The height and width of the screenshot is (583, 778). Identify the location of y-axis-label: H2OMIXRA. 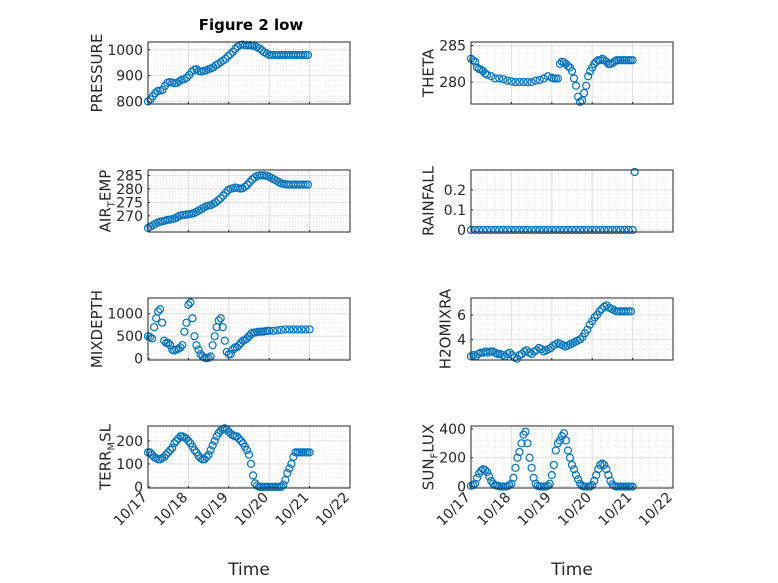
(446, 328).